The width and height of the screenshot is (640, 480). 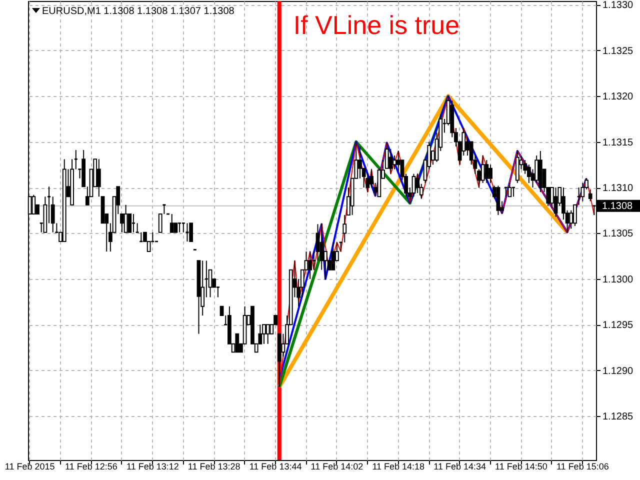 What do you see at coordinates (618, 6) in the screenshot?
I see `y-tick-label: 1.1330` at bounding box center [618, 6].